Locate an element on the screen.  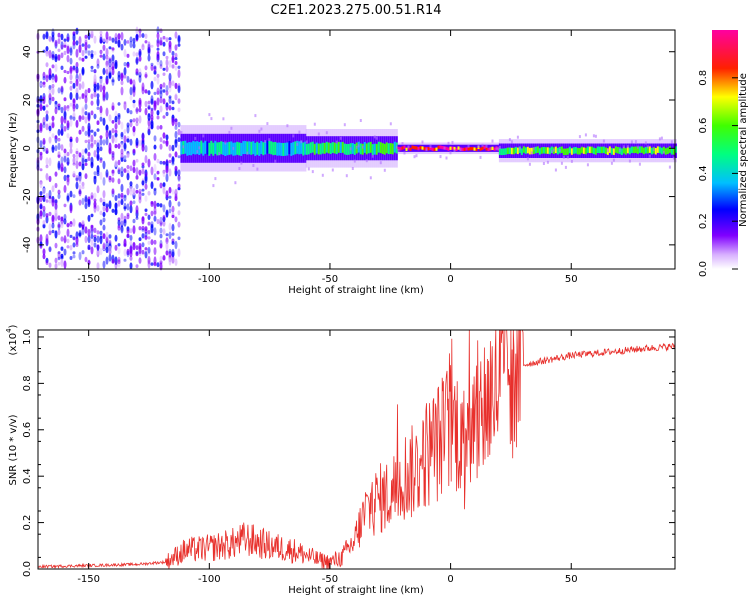
y-tick-label: 0 is located at coordinates (27, 148).